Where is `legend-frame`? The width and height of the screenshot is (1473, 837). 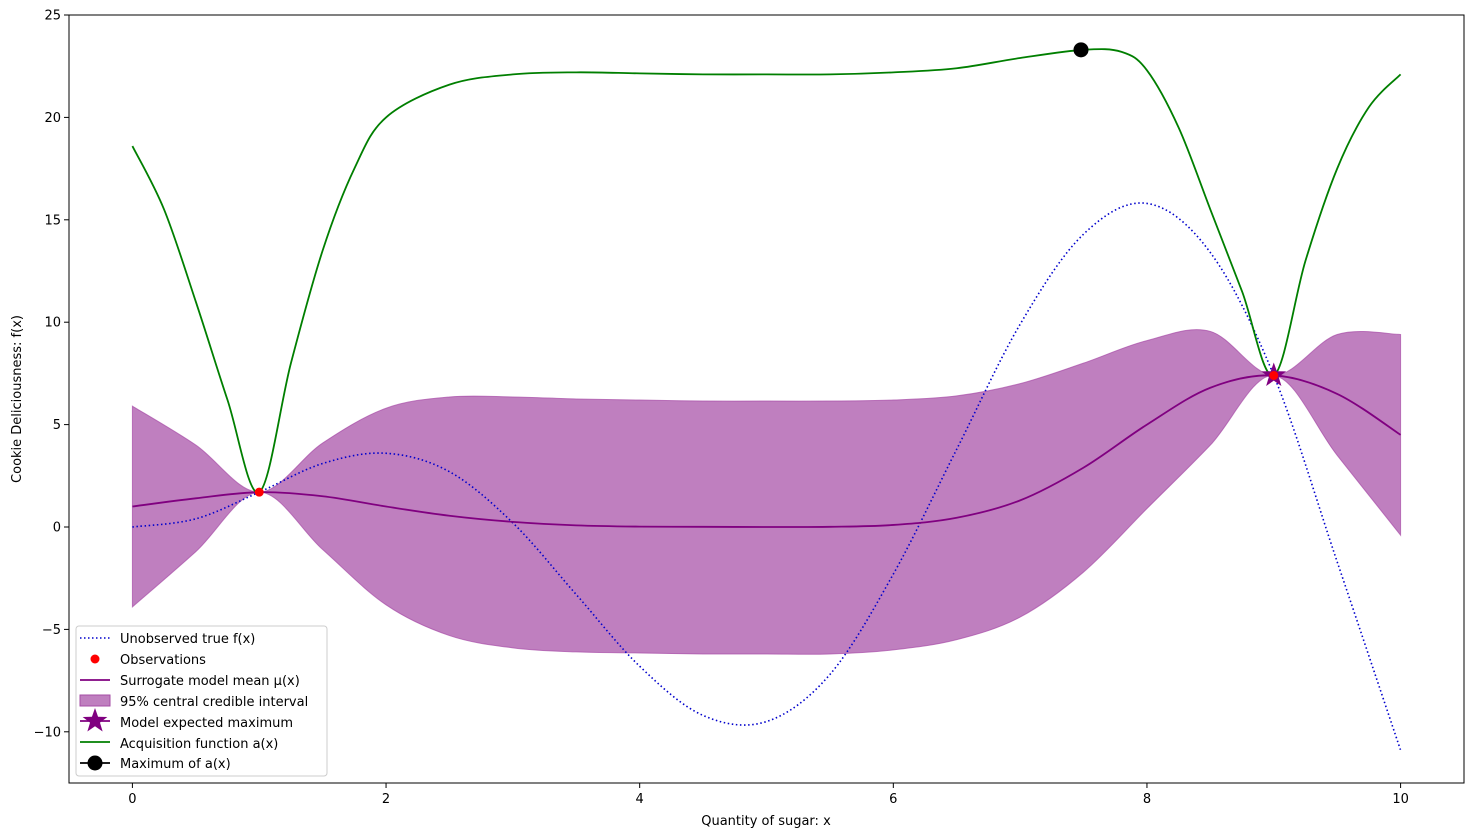
legend-frame is located at coordinates (201, 701).